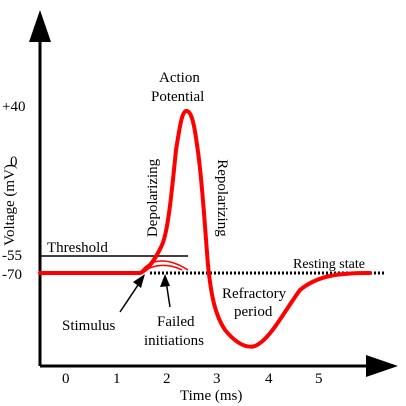  Describe the element at coordinates (269, 379) in the screenshot. I see `x-tick-4: 4` at that location.